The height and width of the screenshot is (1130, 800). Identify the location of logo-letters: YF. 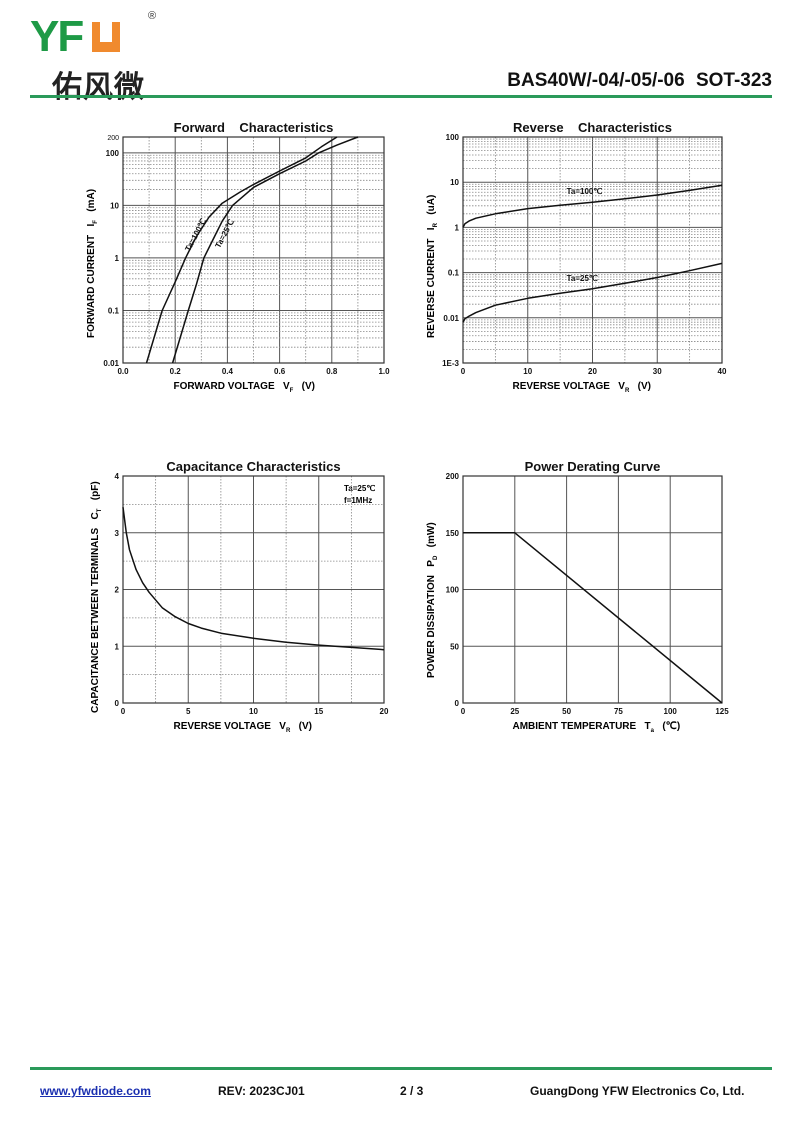
(57, 36).